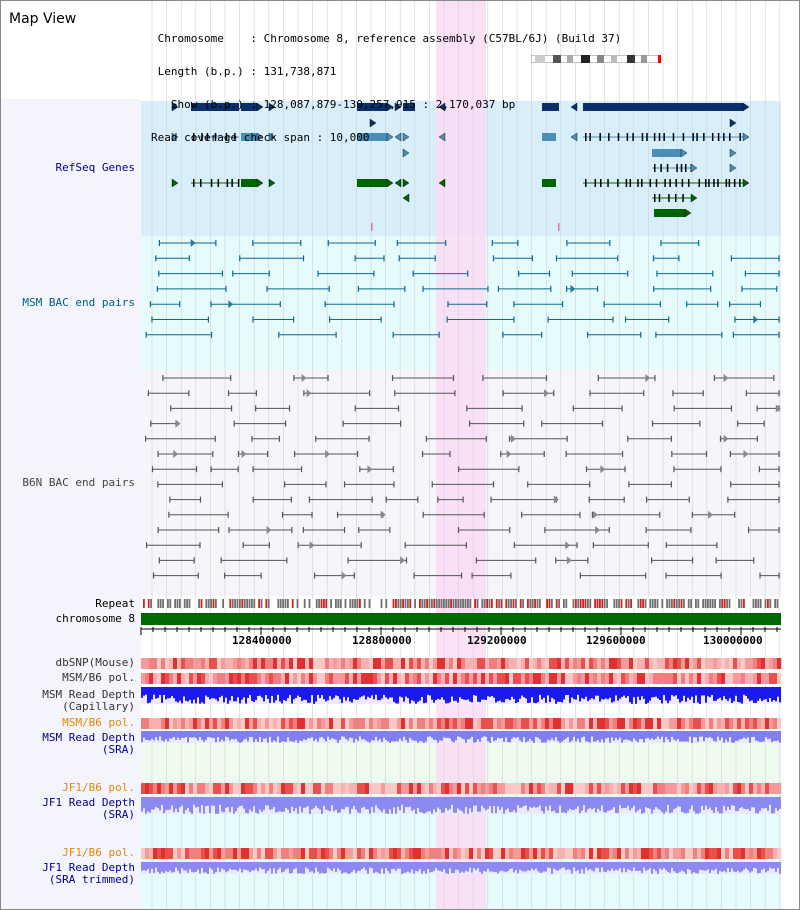 The height and width of the screenshot is (910, 800). What do you see at coordinates (403, 560) in the screenshot?
I see `bac-end-arrow` at bounding box center [403, 560].